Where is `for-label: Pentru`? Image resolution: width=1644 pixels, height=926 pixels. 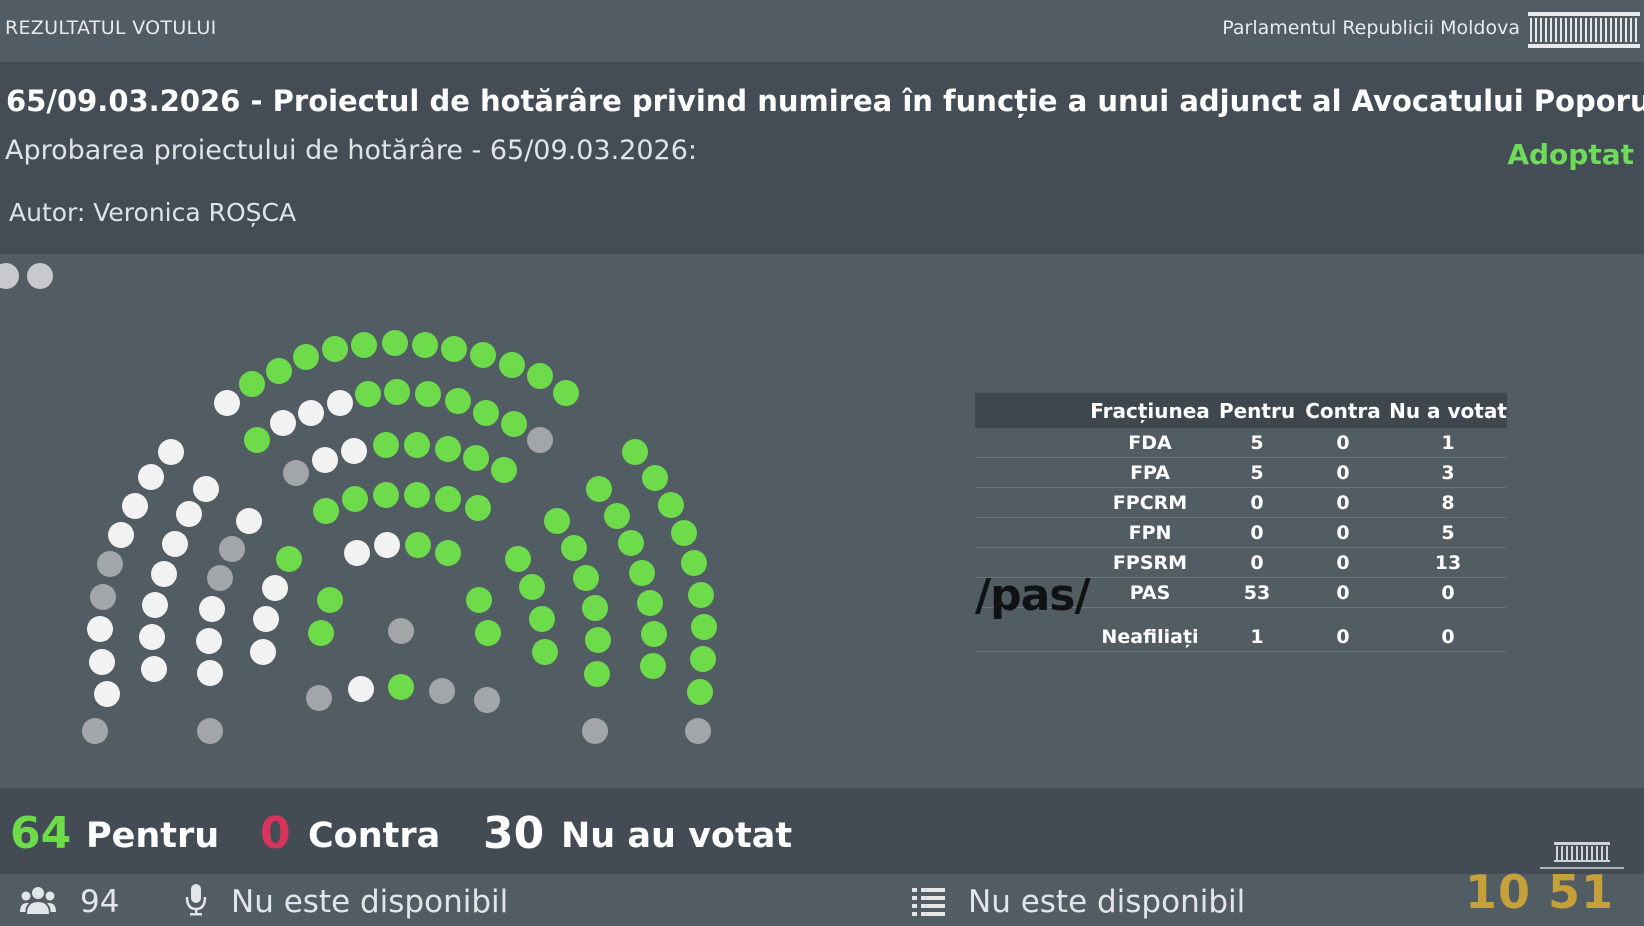 for-label: Pentru is located at coordinates (153, 836).